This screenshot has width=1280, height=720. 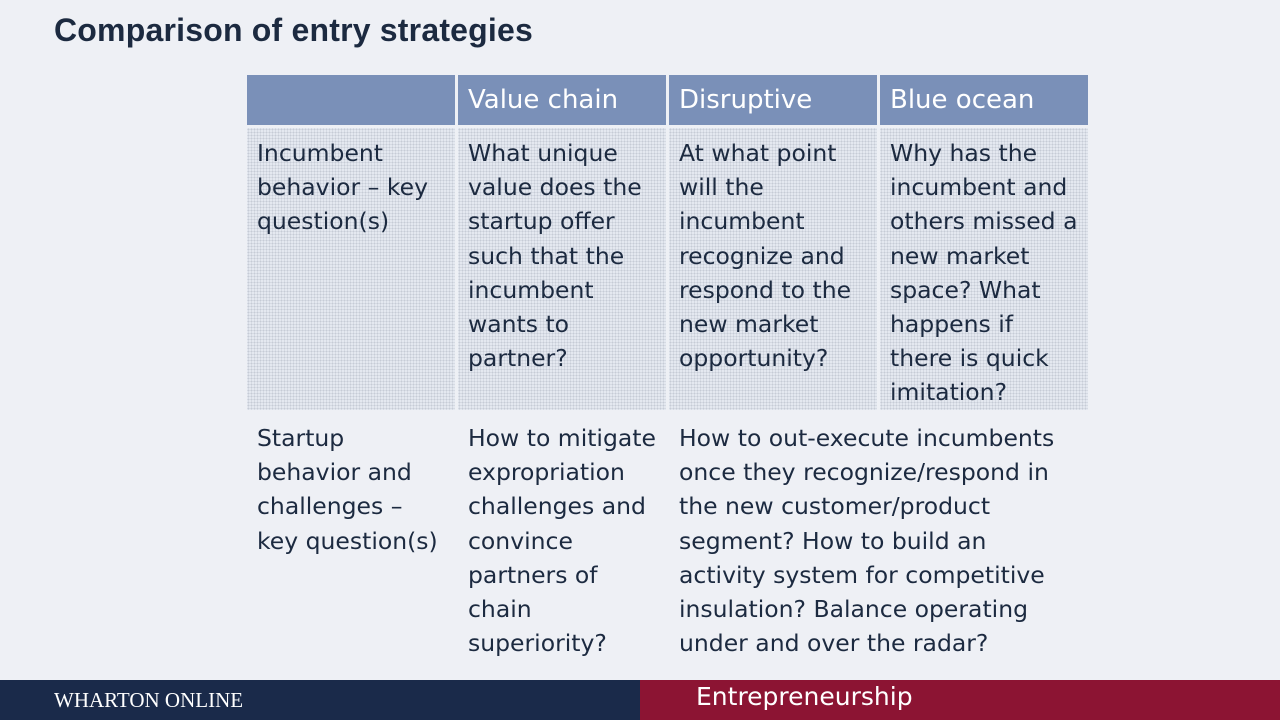 What do you see at coordinates (984, 100) in the screenshot?
I see `header-cell-blue-ocean: Blue ocean` at bounding box center [984, 100].